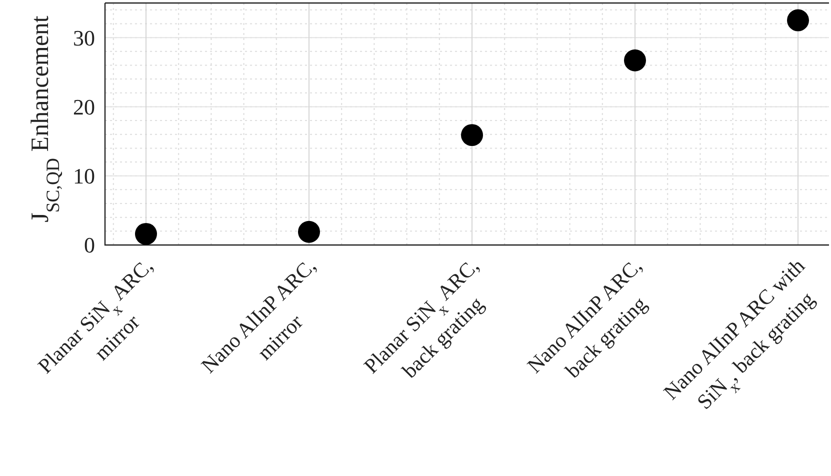  Describe the element at coordinates (84, 176) in the screenshot. I see `y-tick-label: 10` at that location.